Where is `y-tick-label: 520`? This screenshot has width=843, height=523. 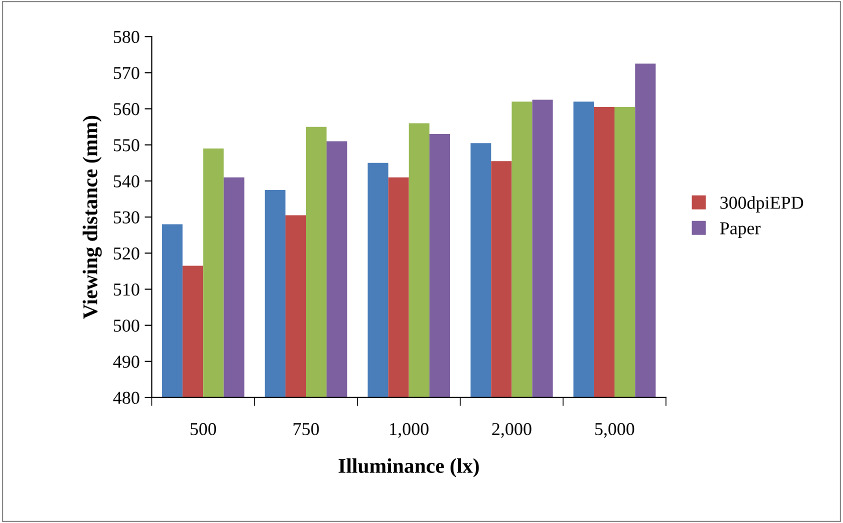
y-tick-label: 520 is located at coordinates (127, 253).